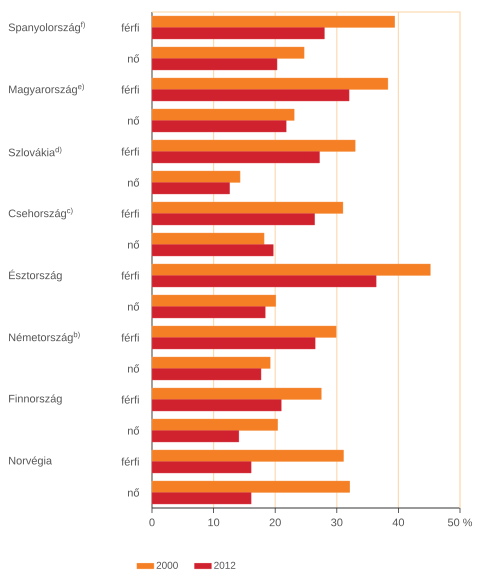 The width and height of the screenshot is (484, 572). Describe the element at coordinates (46, 28) in the screenshot. I see `text: Spanyolország$^{f)}$` at that location.